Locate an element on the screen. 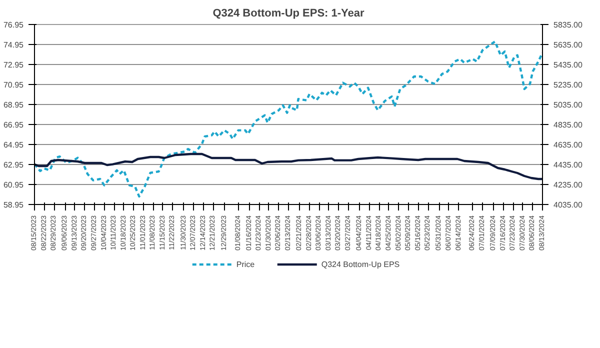 The height and width of the screenshot is (348, 600). y-tick-label: 66.95 is located at coordinates (13, 125).